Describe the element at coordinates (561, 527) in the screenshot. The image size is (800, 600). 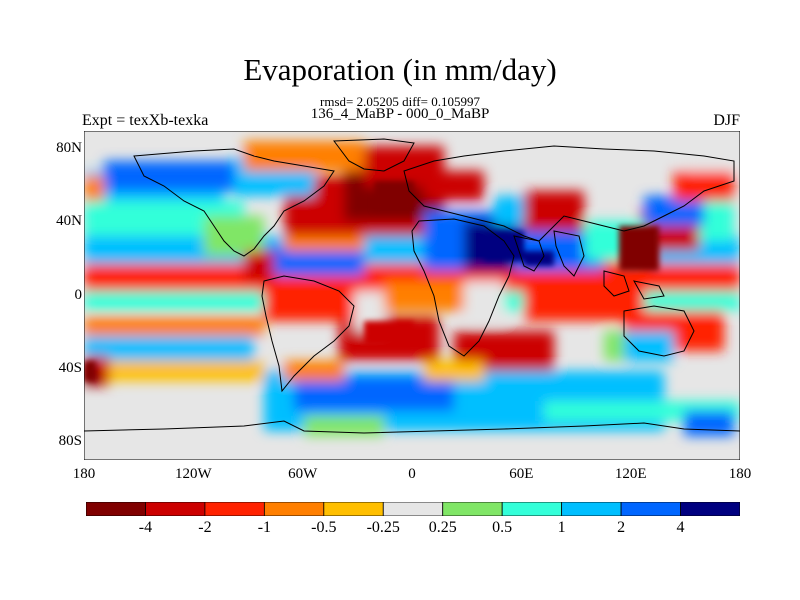
I see `colorbar-label: 1` at that location.